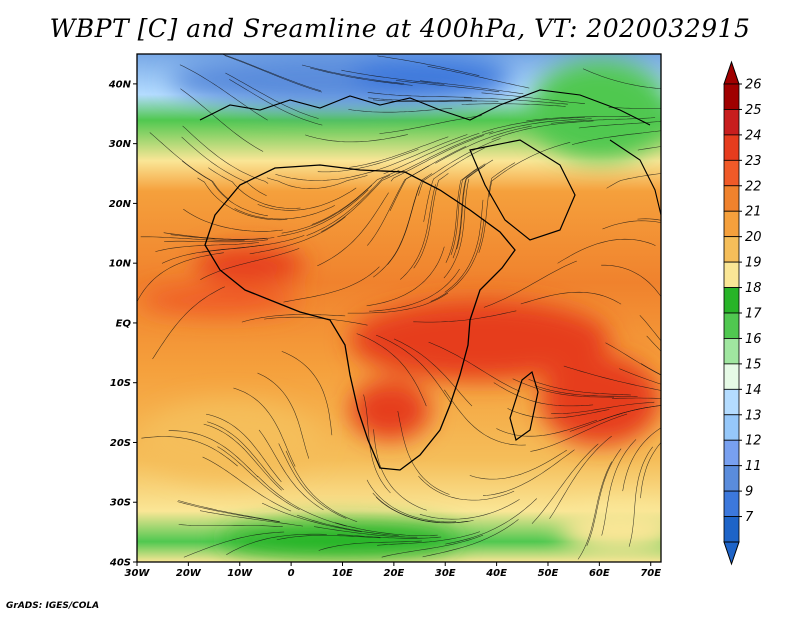  Describe the element at coordinates (753, 186) in the screenshot. I see `colorbar-label: 22` at that location.